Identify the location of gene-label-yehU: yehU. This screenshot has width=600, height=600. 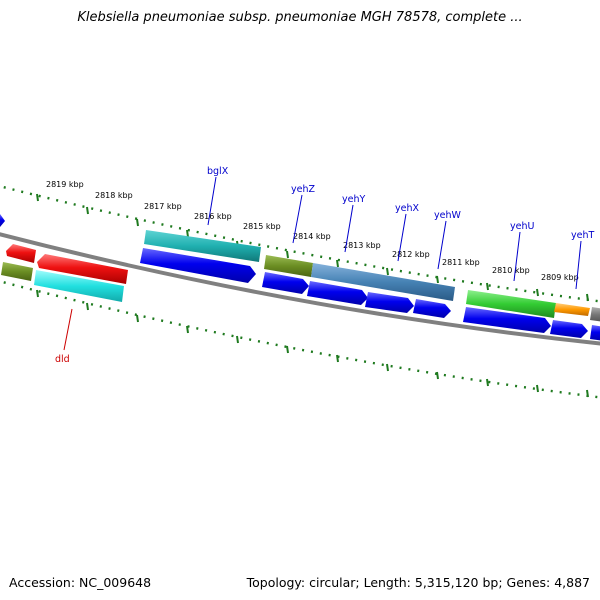
(522, 226).